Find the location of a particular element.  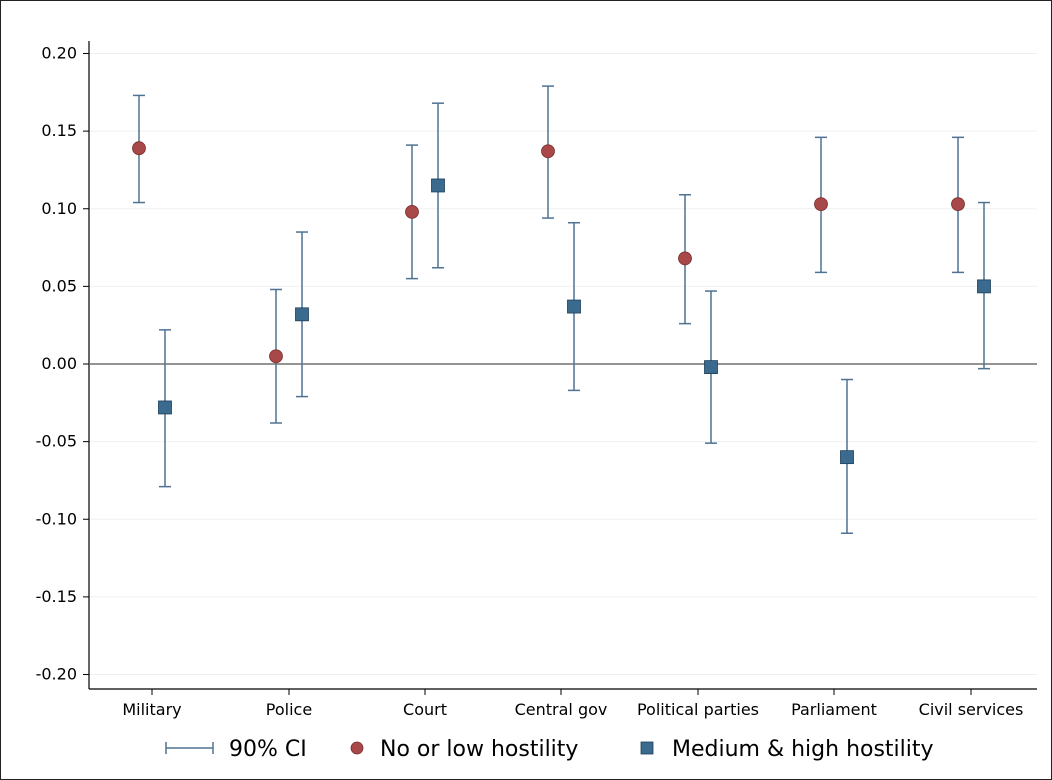

legend-ci: 90% CI is located at coordinates (236, 749).